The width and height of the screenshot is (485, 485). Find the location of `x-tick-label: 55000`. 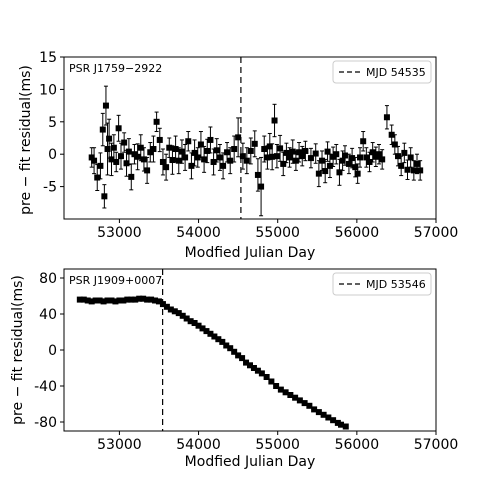

x-tick-label: 55000 is located at coordinates (277, 445).